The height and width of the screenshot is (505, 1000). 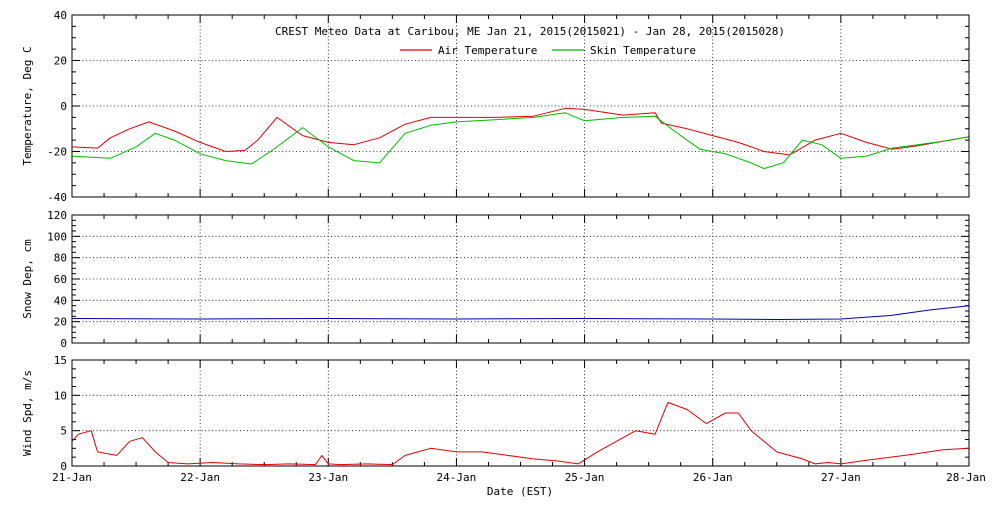 What do you see at coordinates (60, 61) in the screenshot?
I see `temperature-ytick-label: 20` at bounding box center [60, 61].